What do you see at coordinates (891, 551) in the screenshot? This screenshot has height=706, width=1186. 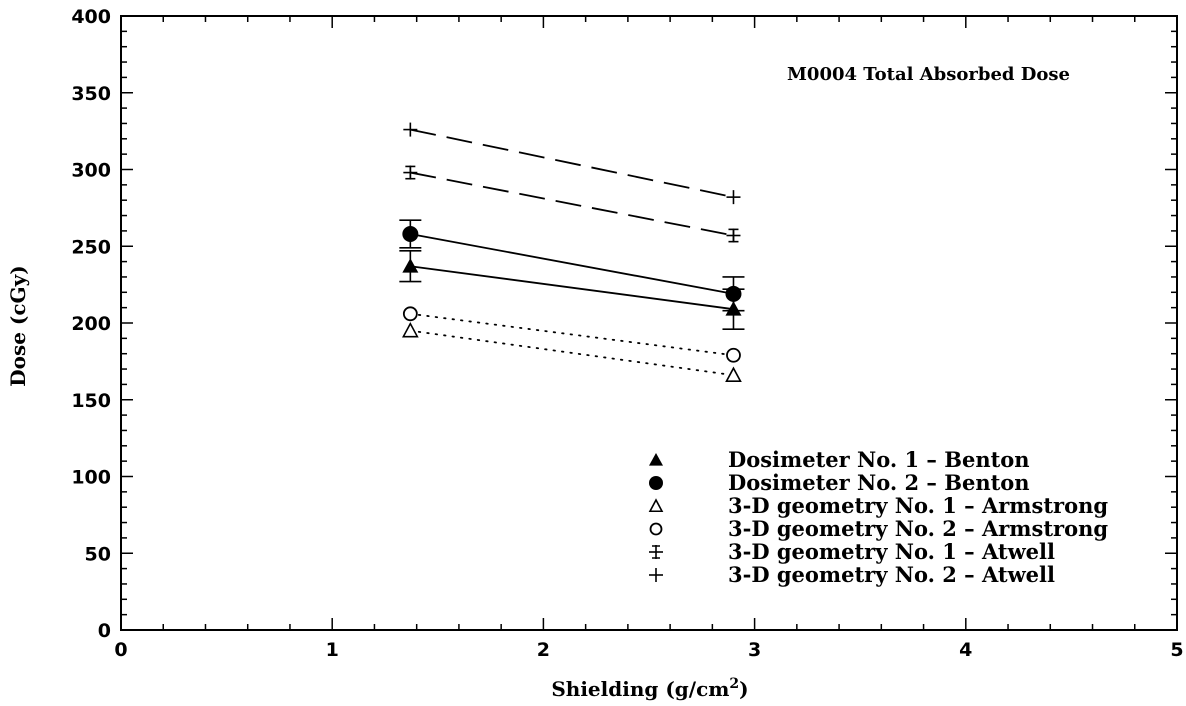 I see `legend-label: 3-D geometry No. 1 – Atwell` at bounding box center [891, 551].